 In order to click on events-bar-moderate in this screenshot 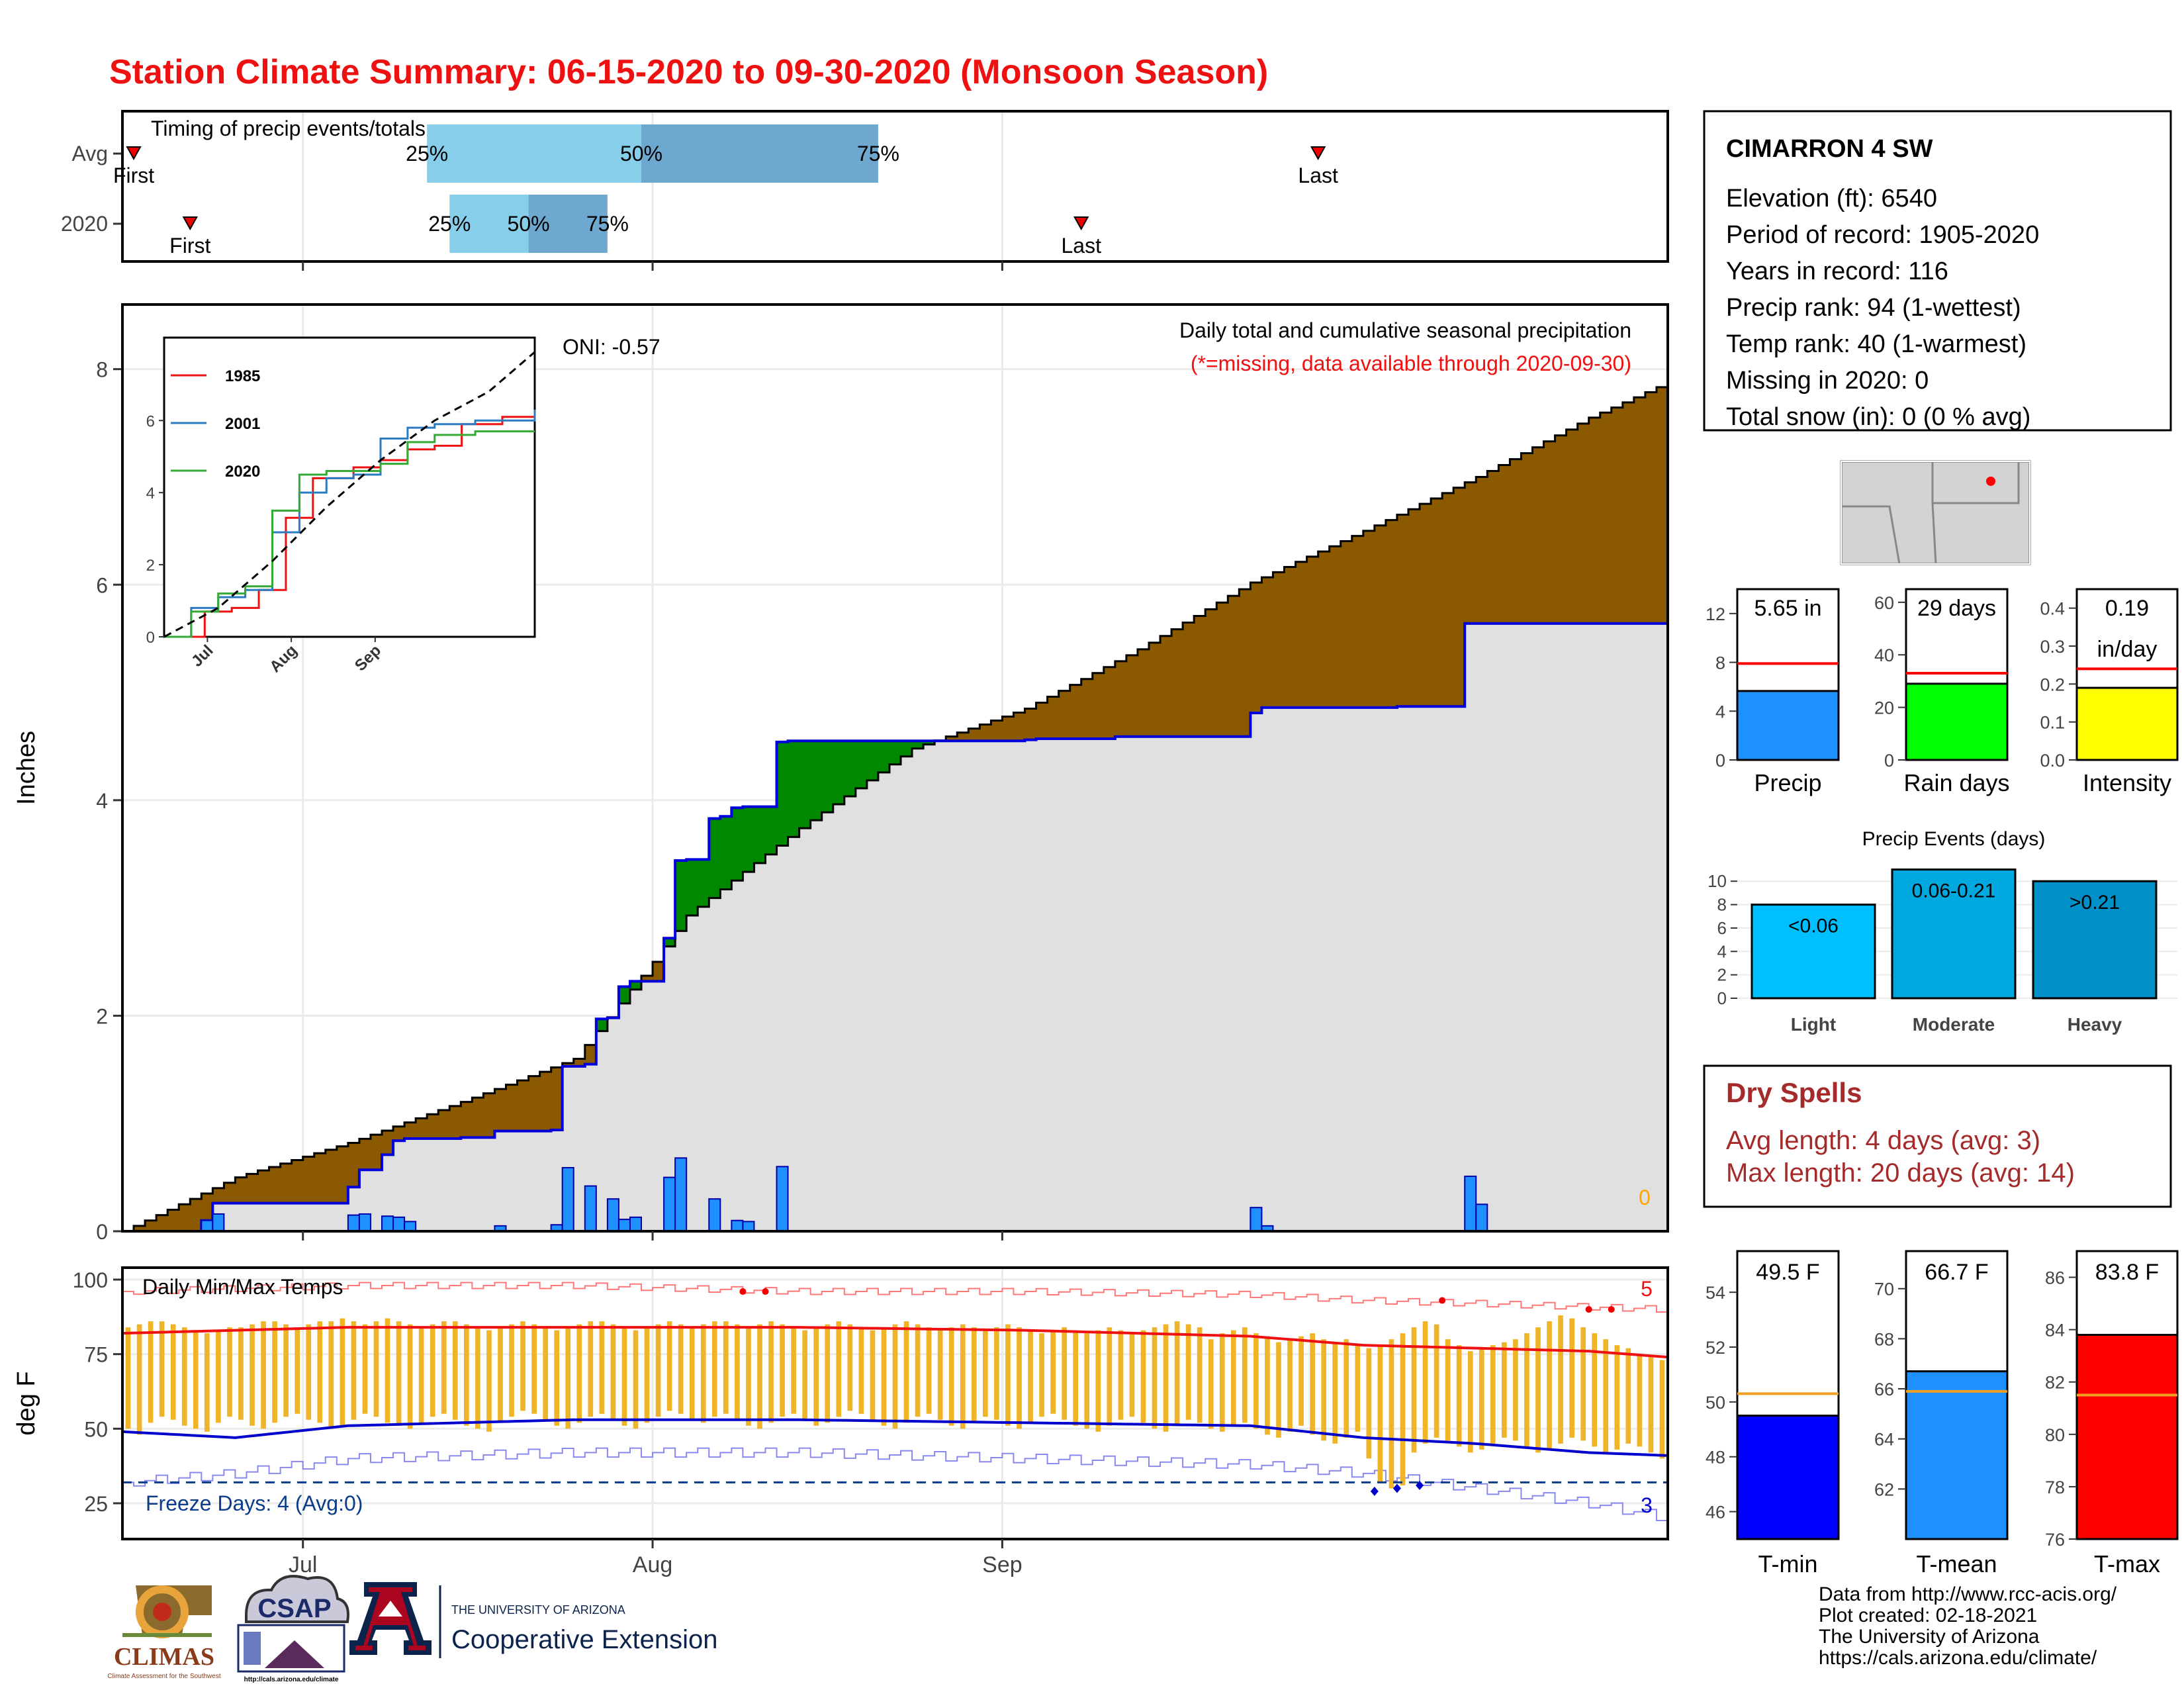, I will do `click(1954, 934)`.